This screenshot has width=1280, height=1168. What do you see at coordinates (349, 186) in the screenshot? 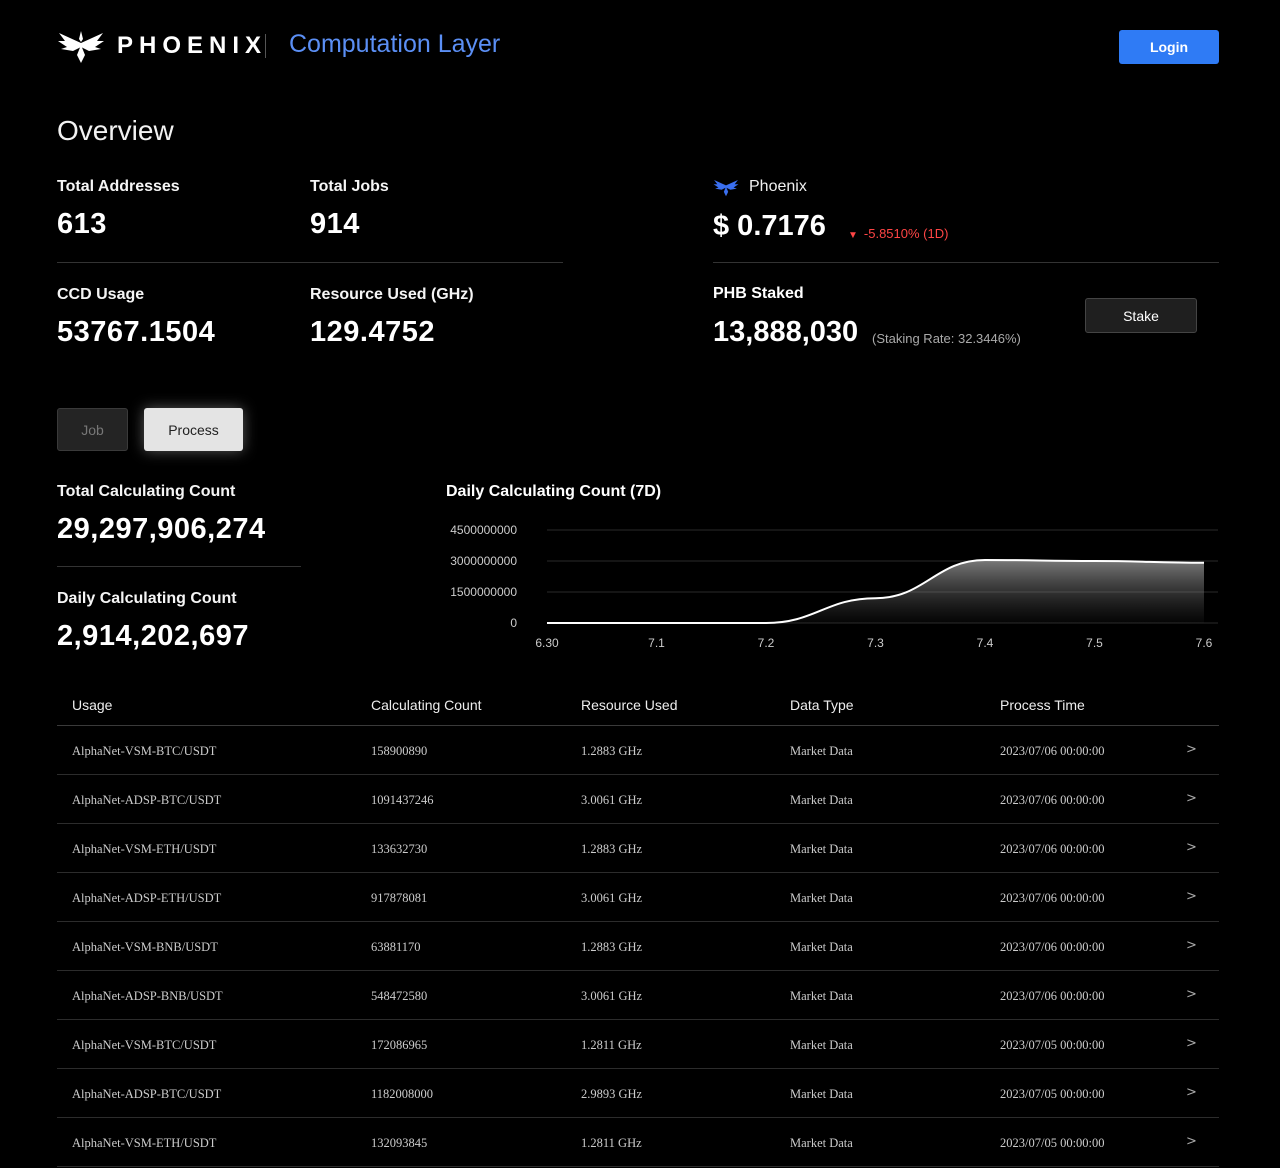
I see `stat-label: Total Jobs` at bounding box center [349, 186].